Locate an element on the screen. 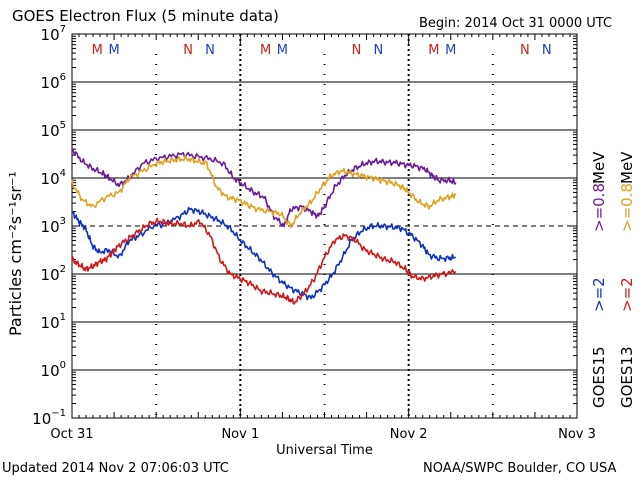 This screenshot has height=480, width=640. y-tick-label: 10³ is located at coordinates (53, 226).